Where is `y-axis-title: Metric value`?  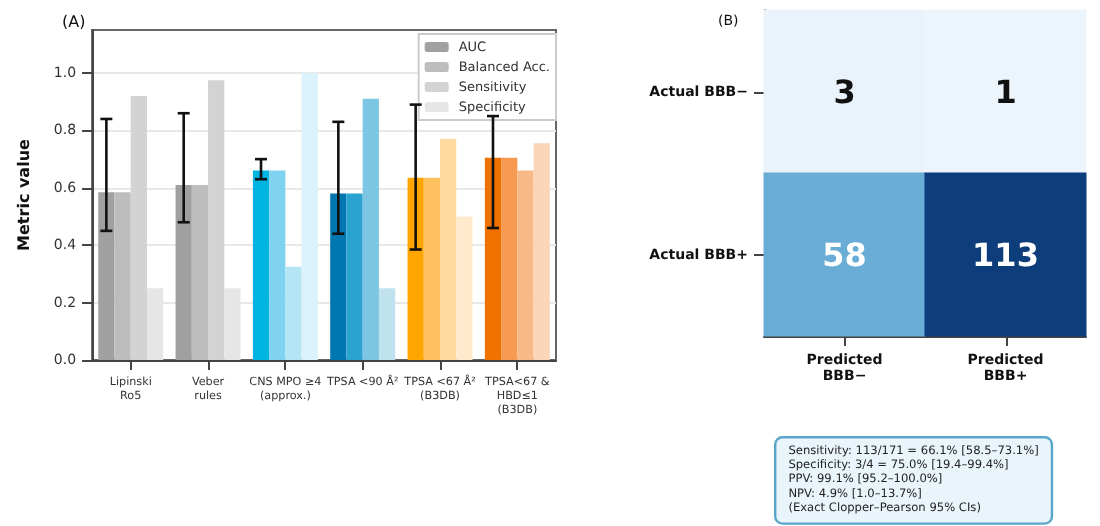 y-axis-title: Metric value is located at coordinates (24, 194).